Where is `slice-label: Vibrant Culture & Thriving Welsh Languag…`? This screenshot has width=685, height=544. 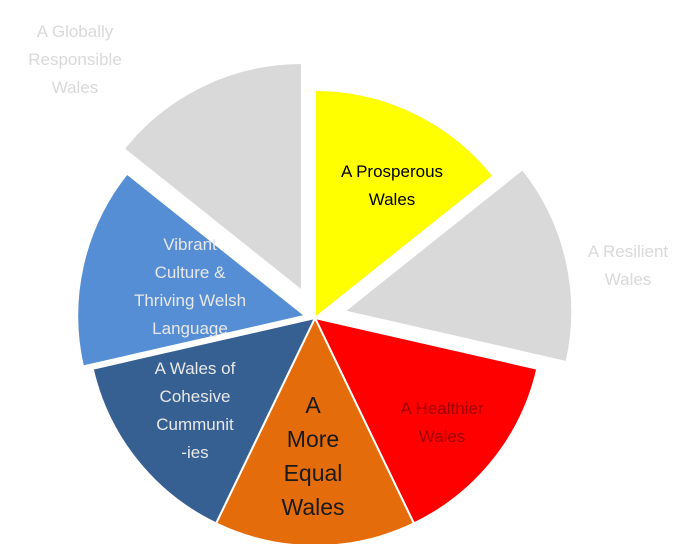
slice-label: Vibrant Culture & Thriving Welsh Languag… is located at coordinates (190, 286).